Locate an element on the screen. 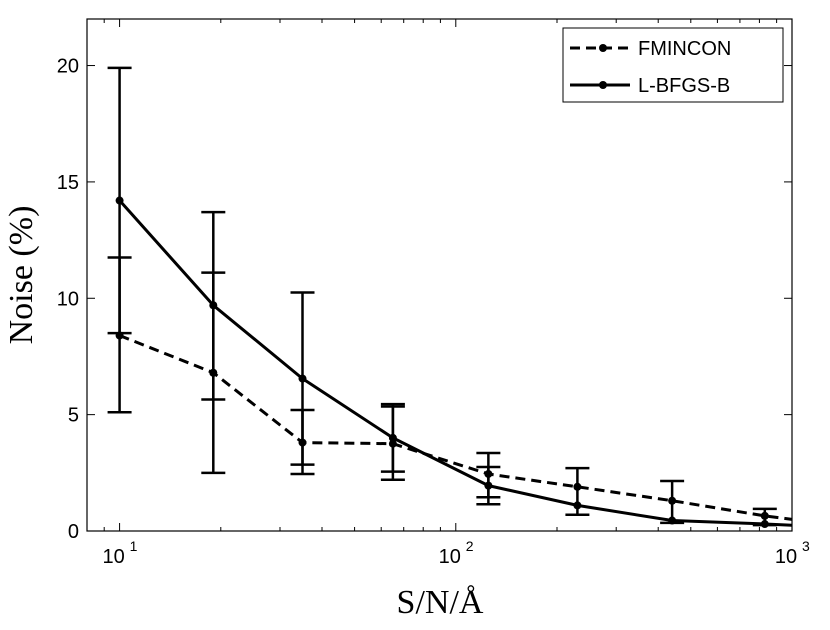 The image size is (830, 630). y-tick-label: 5 is located at coordinates (73, 416).